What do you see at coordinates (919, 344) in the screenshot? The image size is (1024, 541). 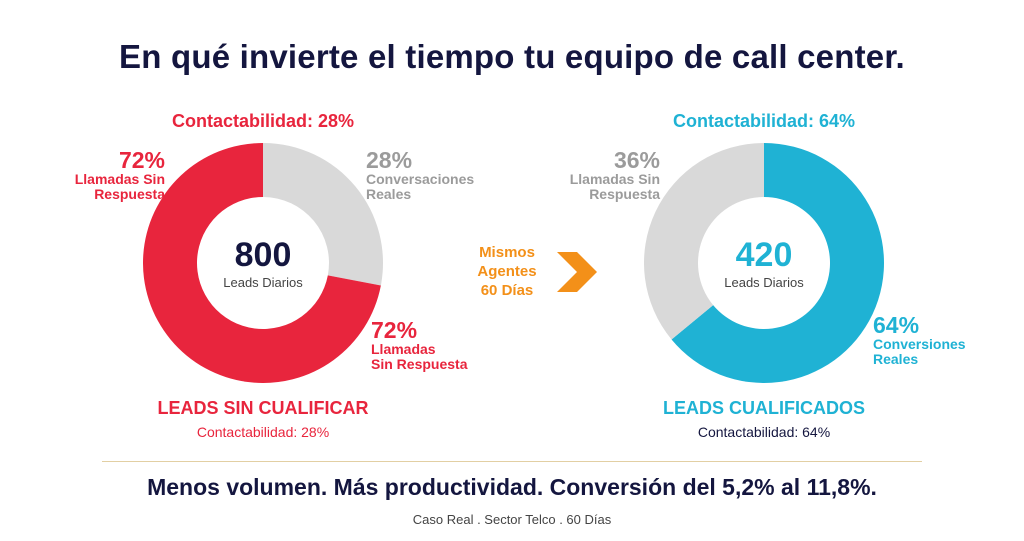 I see `right-blue-bottom-line1: Conversiones` at bounding box center [919, 344].